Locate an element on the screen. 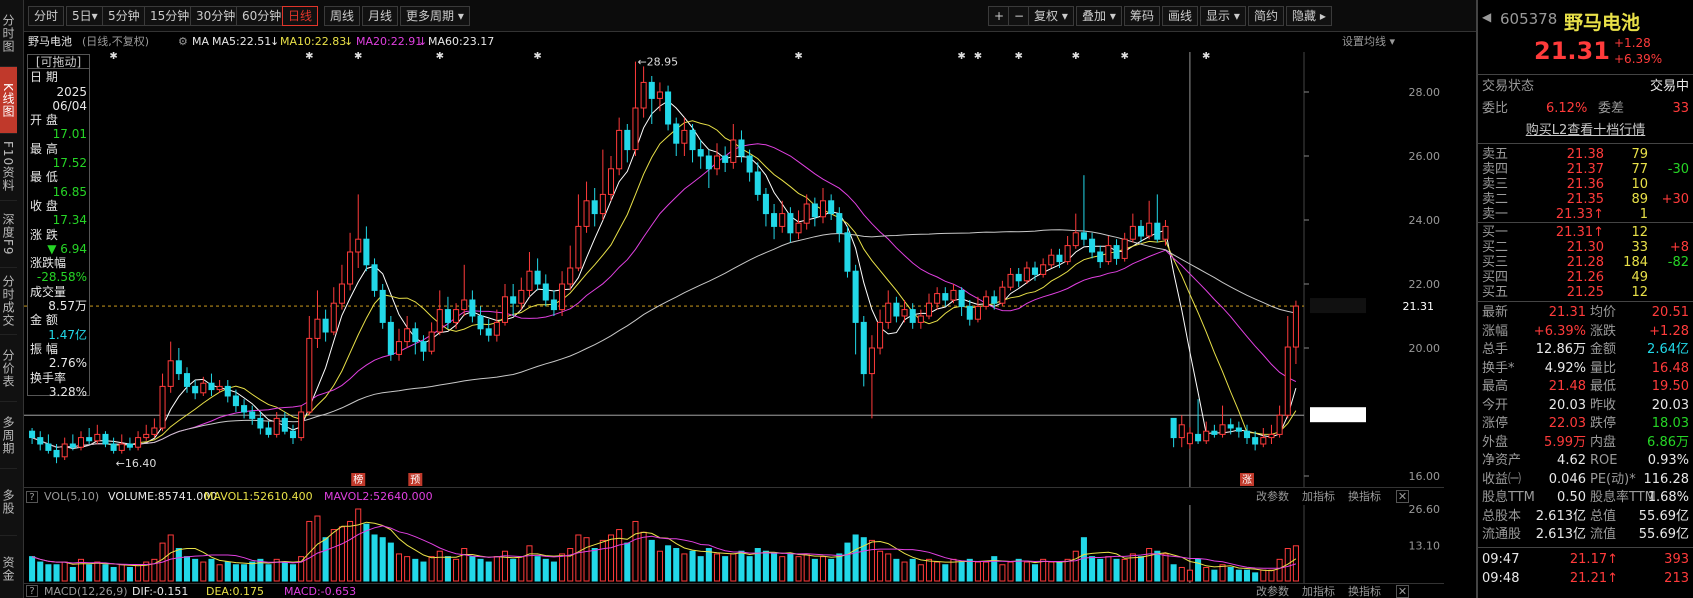 Image resolution: width=1693 pixels, height=598 pixels. tool-button: 显示 ▾ is located at coordinates (1223, 16).